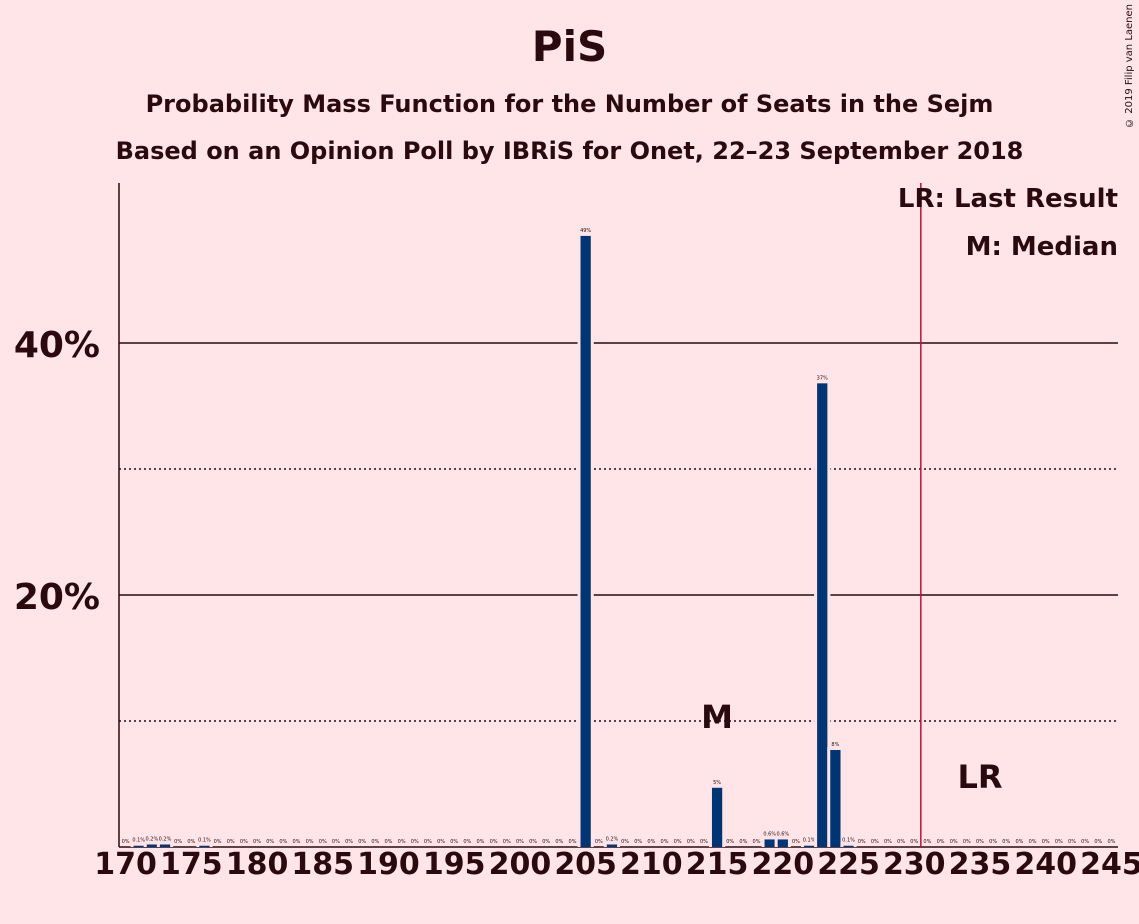  Describe the element at coordinates (822, 378) in the screenshot. I see `bar-value-label: 37%` at that location.